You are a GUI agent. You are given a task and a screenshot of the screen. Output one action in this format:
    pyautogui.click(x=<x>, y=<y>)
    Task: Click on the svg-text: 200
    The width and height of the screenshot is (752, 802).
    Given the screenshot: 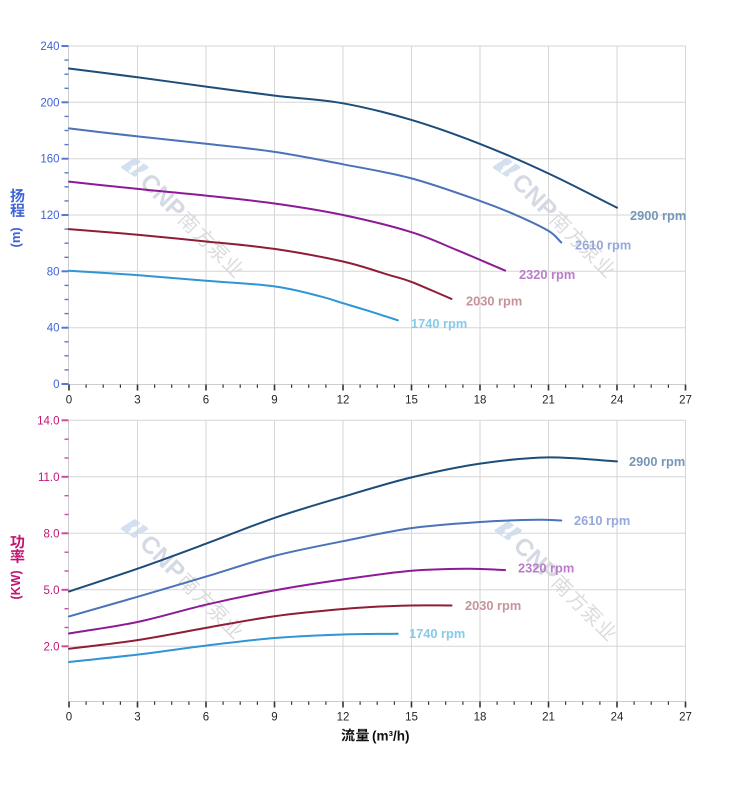 What is the action you would take?
    pyautogui.click(x=49, y=103)
    